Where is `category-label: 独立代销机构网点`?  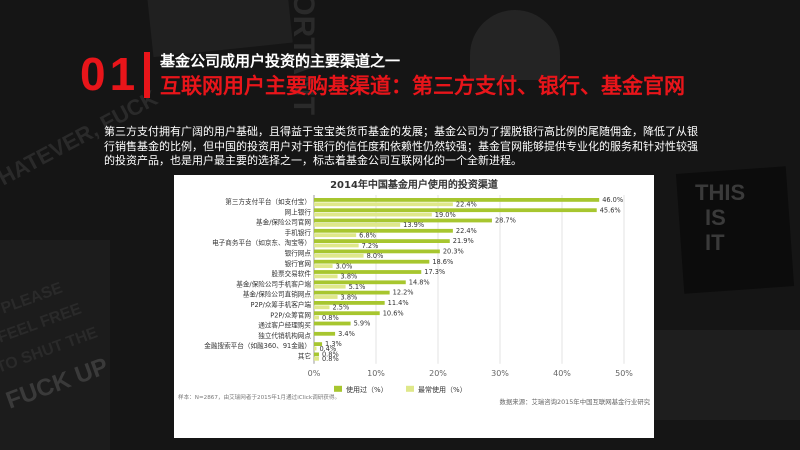 category-label: 独立代销机构网点 is located at coordinates (284, 335).